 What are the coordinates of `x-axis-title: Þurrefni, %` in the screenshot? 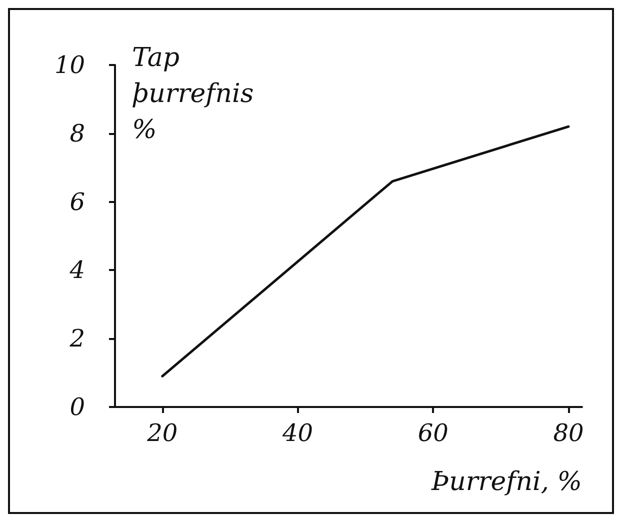 It's located at (506, 482).